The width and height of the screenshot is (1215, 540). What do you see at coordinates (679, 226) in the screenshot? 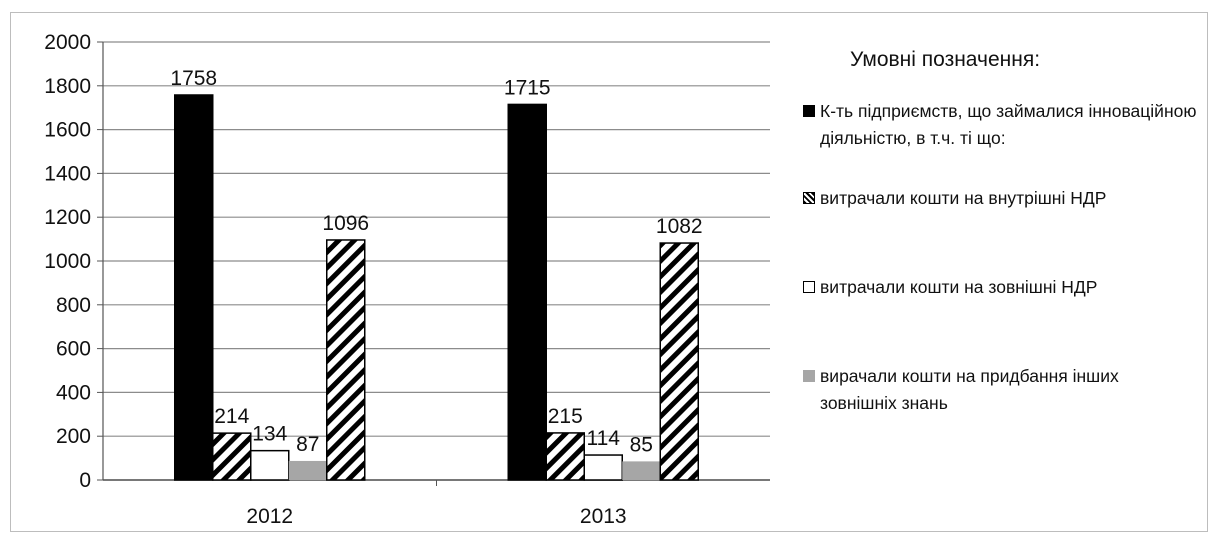
I see `data-label: 1082` at bounding box center [679, 226].